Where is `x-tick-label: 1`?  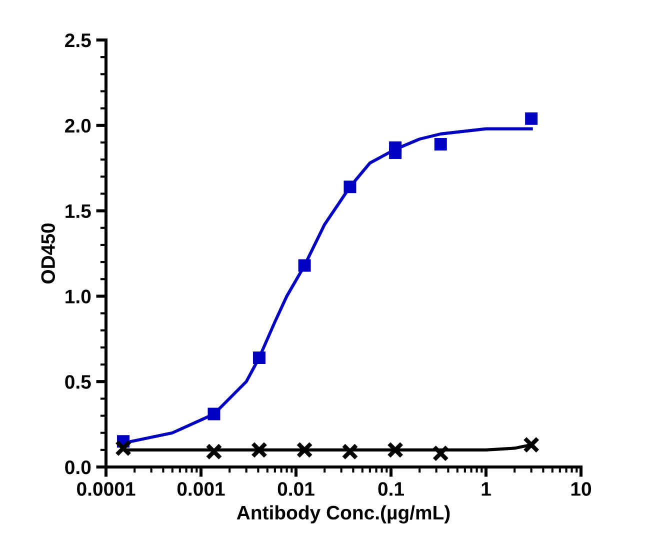
x-tick-label: 1 is located at coordinates (486, 489).